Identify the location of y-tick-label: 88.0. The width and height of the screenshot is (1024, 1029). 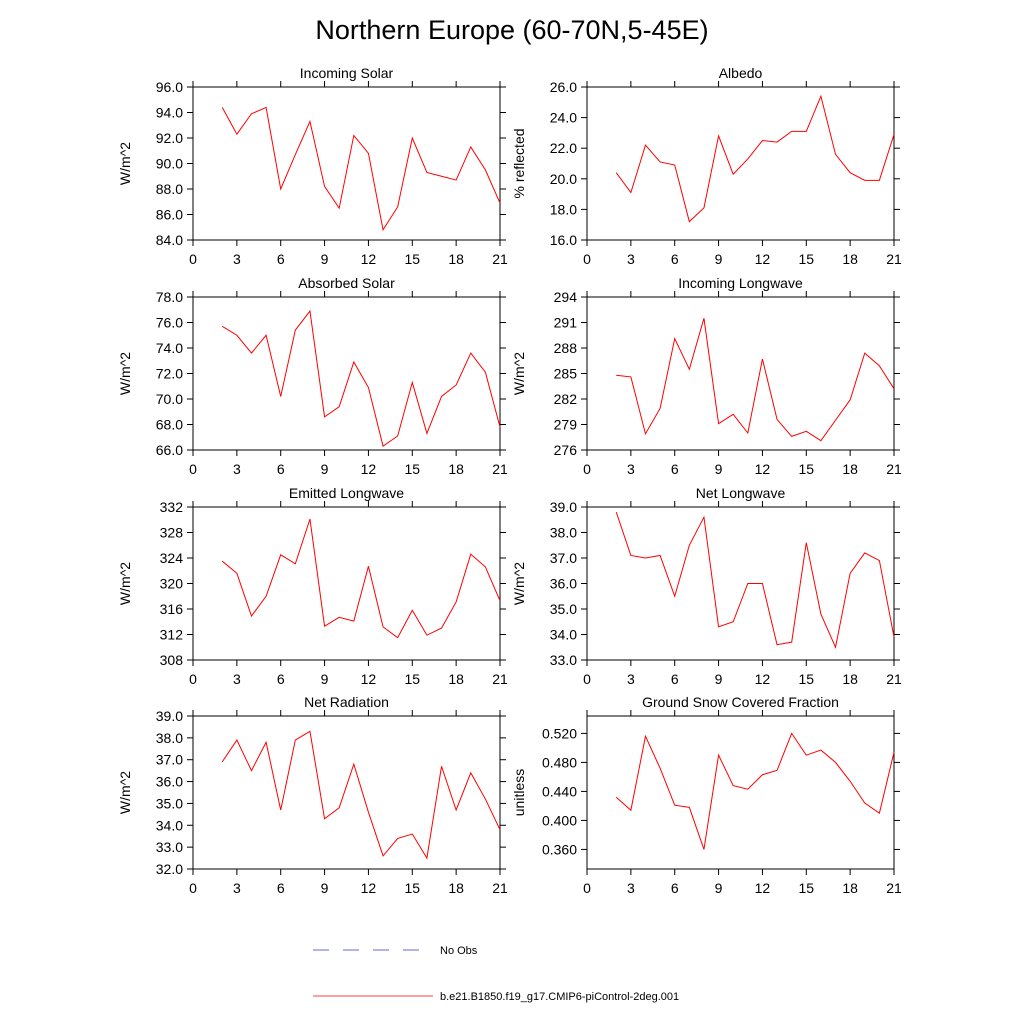
(169, 189).